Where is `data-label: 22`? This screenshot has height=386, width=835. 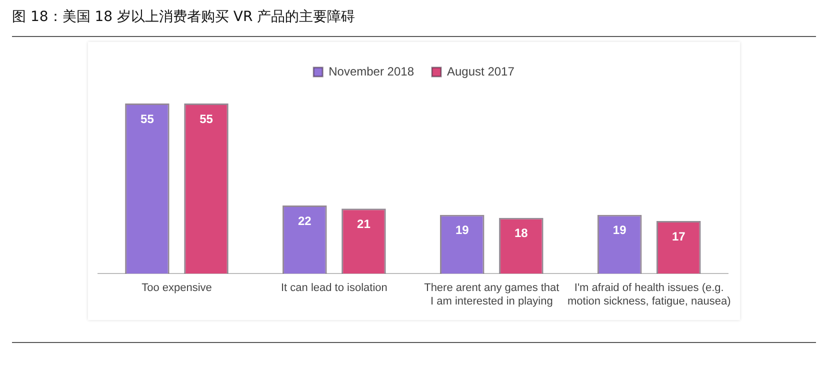 data-label: 22 is located at coordinates (305, 221).